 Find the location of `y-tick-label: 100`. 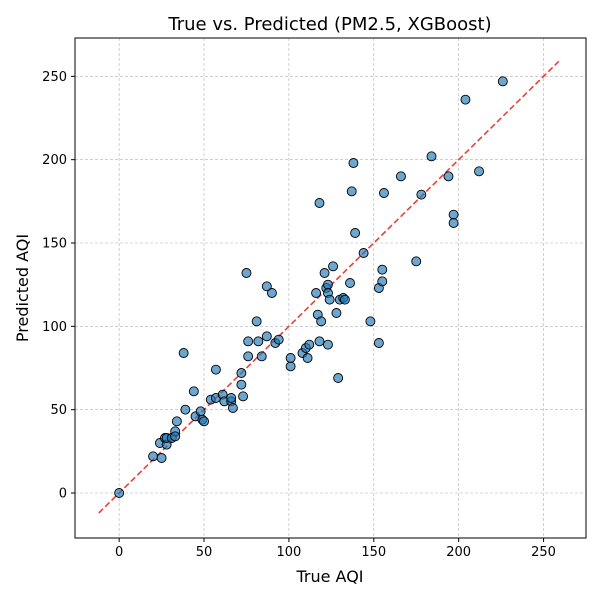

y-tick-label: 100 is located at coordinates (54, 327).